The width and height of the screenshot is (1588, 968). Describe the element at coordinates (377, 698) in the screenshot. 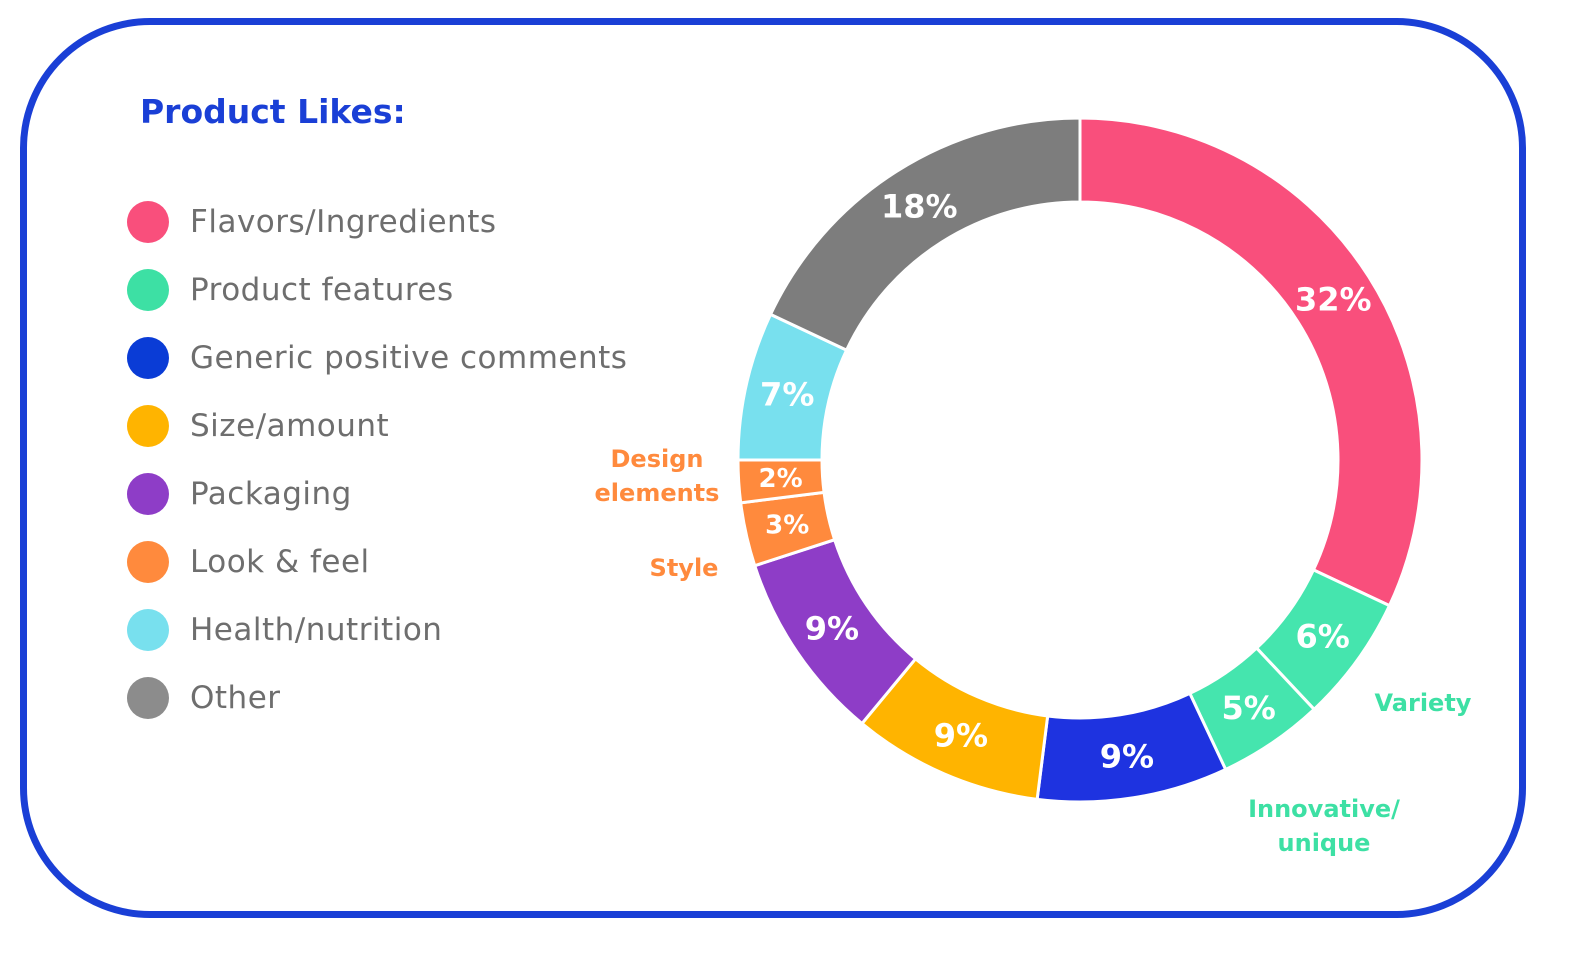

I see `legend-item-other: Other` at that location.